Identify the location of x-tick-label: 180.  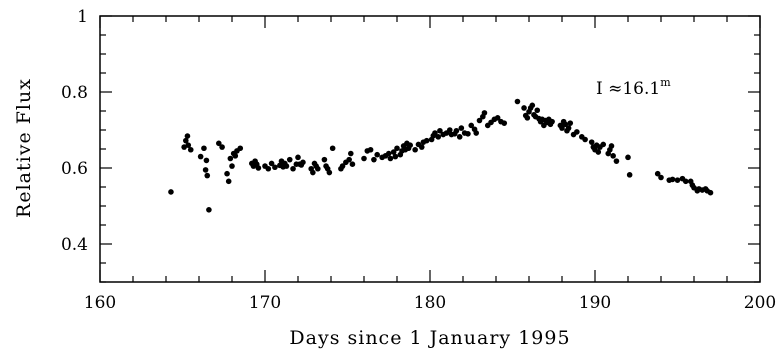
(430, 303).